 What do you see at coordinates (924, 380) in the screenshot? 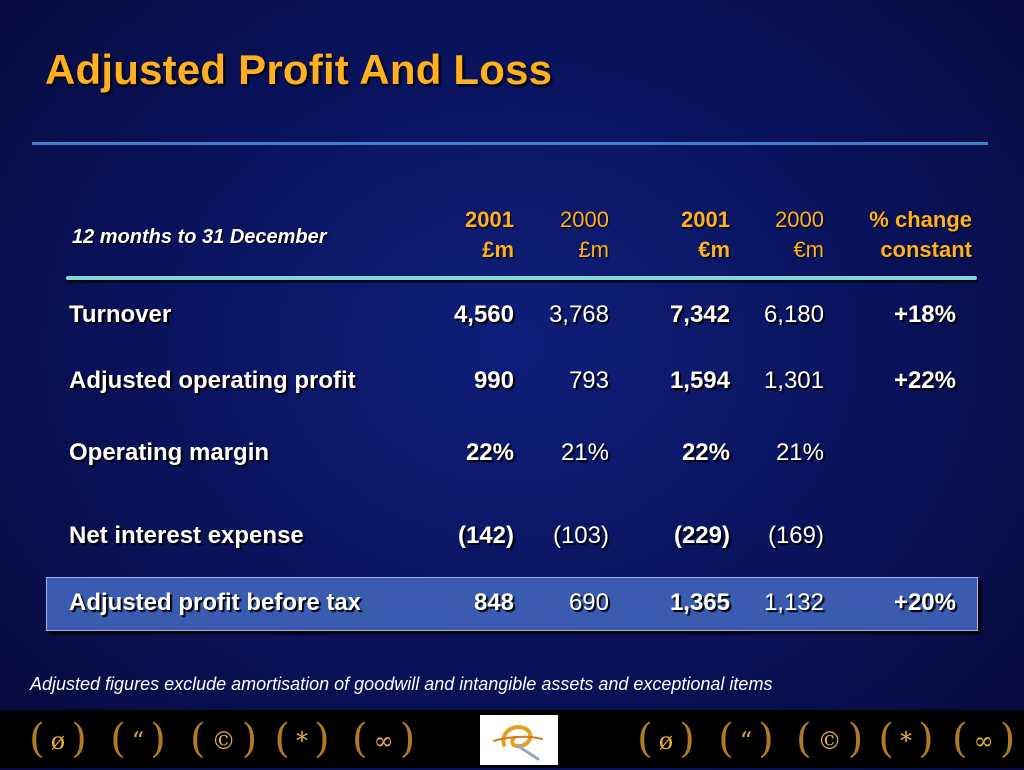
I see `cell-change: +22%` at bounding box center [924, 380].